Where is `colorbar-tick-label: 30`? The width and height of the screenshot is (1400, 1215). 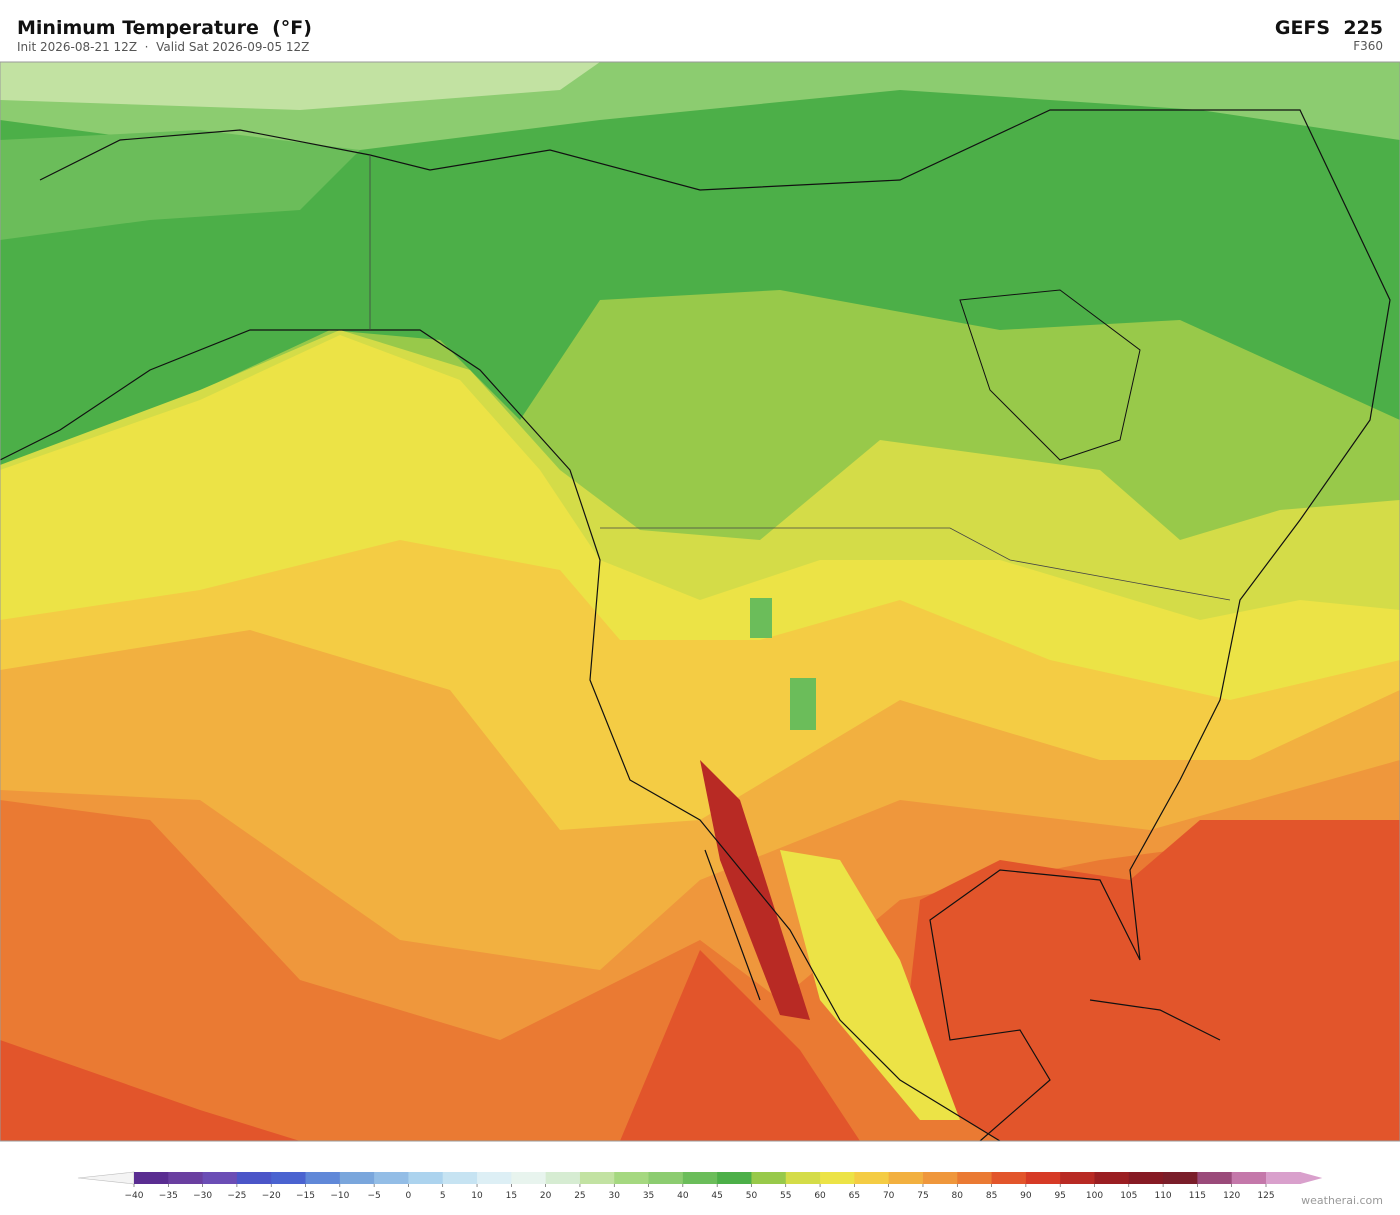
colorbar-tick-label: 30 is located at coordinates (615, 1196).